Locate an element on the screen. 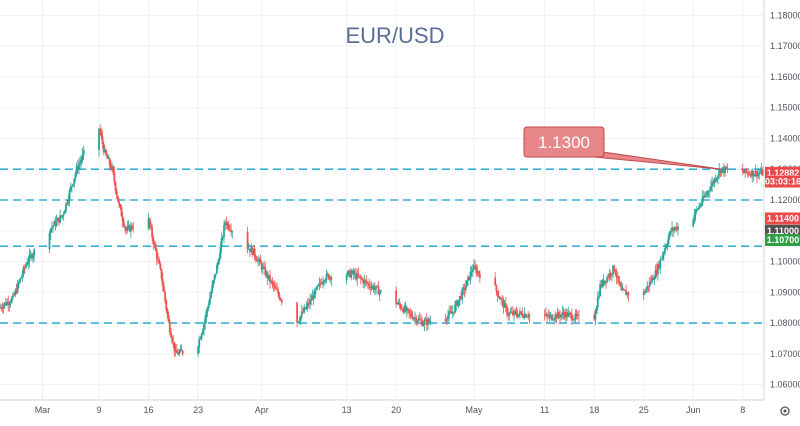 The height and width of the screenshot is (426, 800). x-tick-label: 23 is located at coordinates (198, 410).